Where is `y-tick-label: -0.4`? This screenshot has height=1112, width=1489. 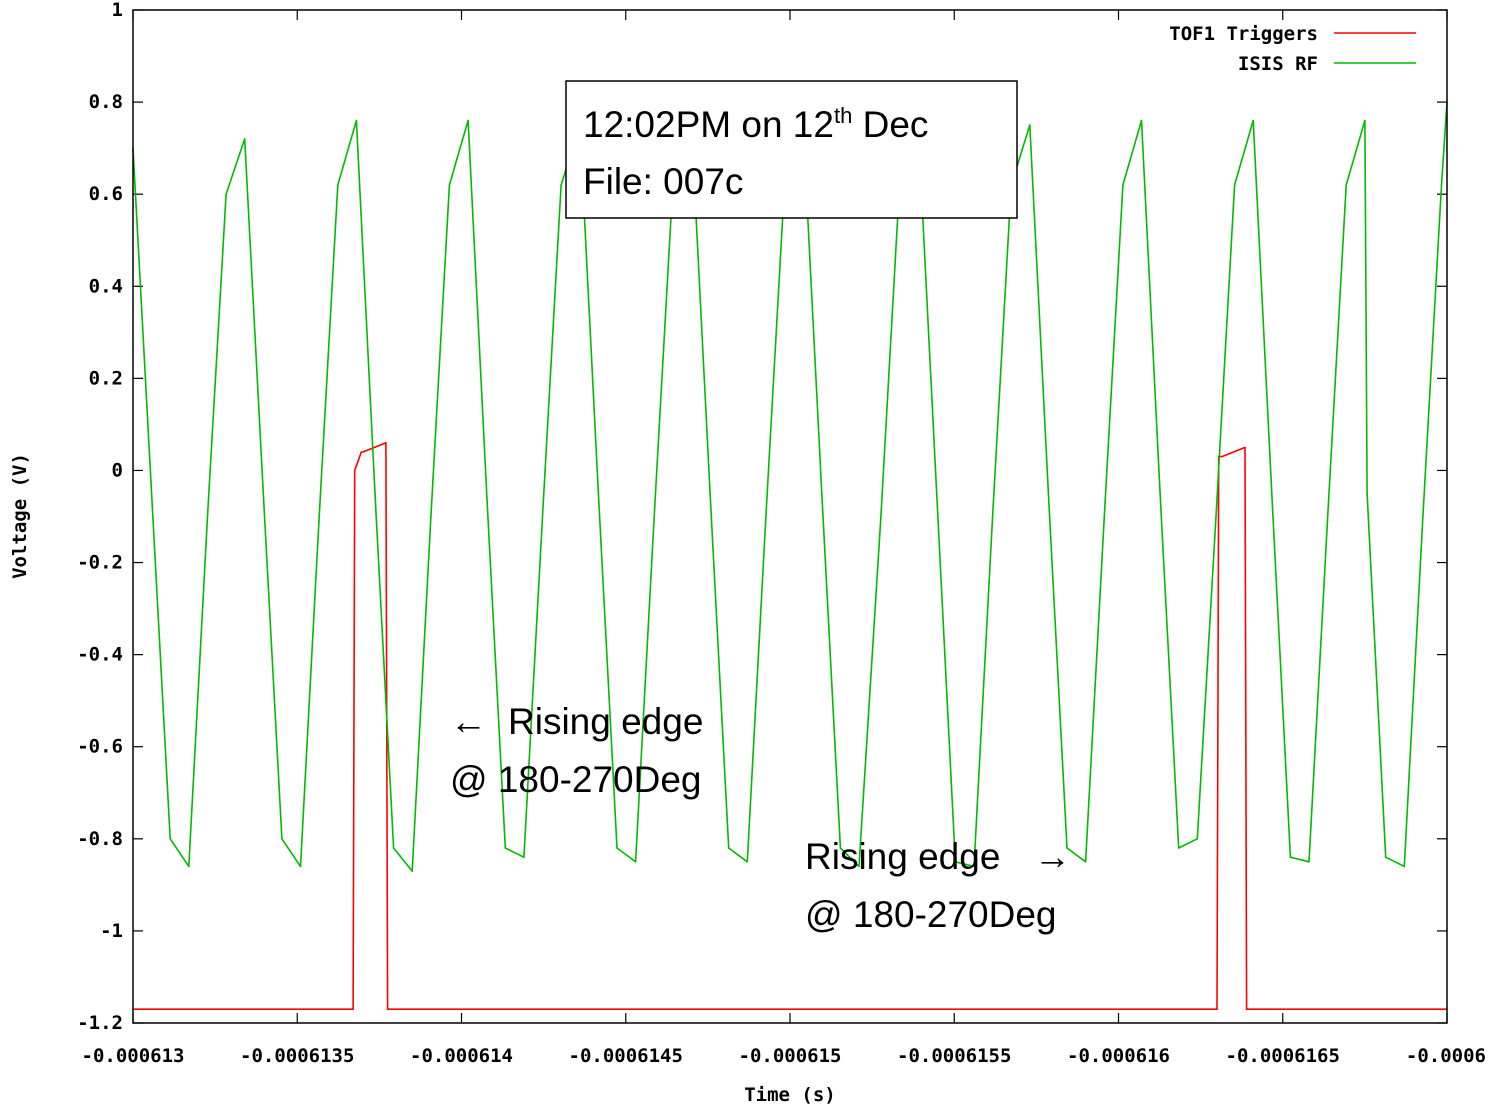
y-tick-label: -0.4 is located at coordinates (100, 655).